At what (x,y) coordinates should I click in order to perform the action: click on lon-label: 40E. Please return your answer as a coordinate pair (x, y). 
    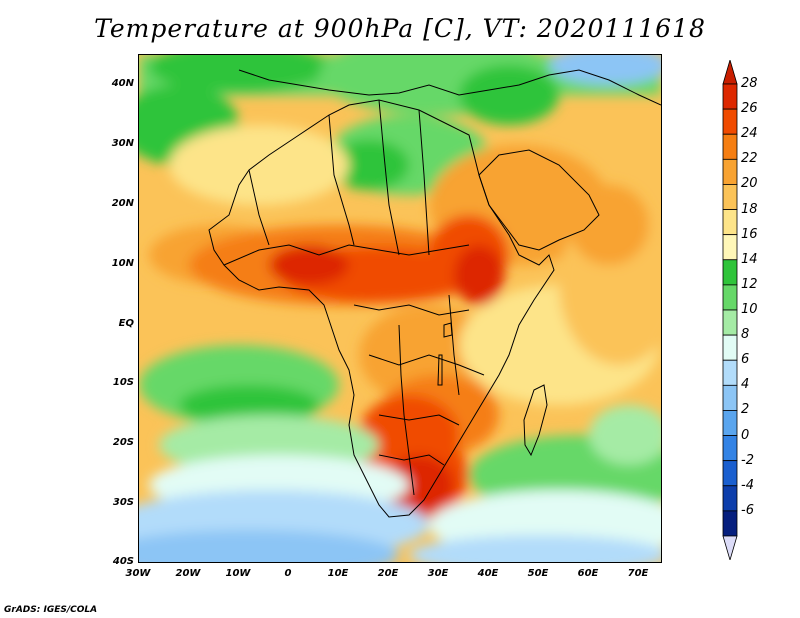
    Looking at the image, I should click on (488, 573).